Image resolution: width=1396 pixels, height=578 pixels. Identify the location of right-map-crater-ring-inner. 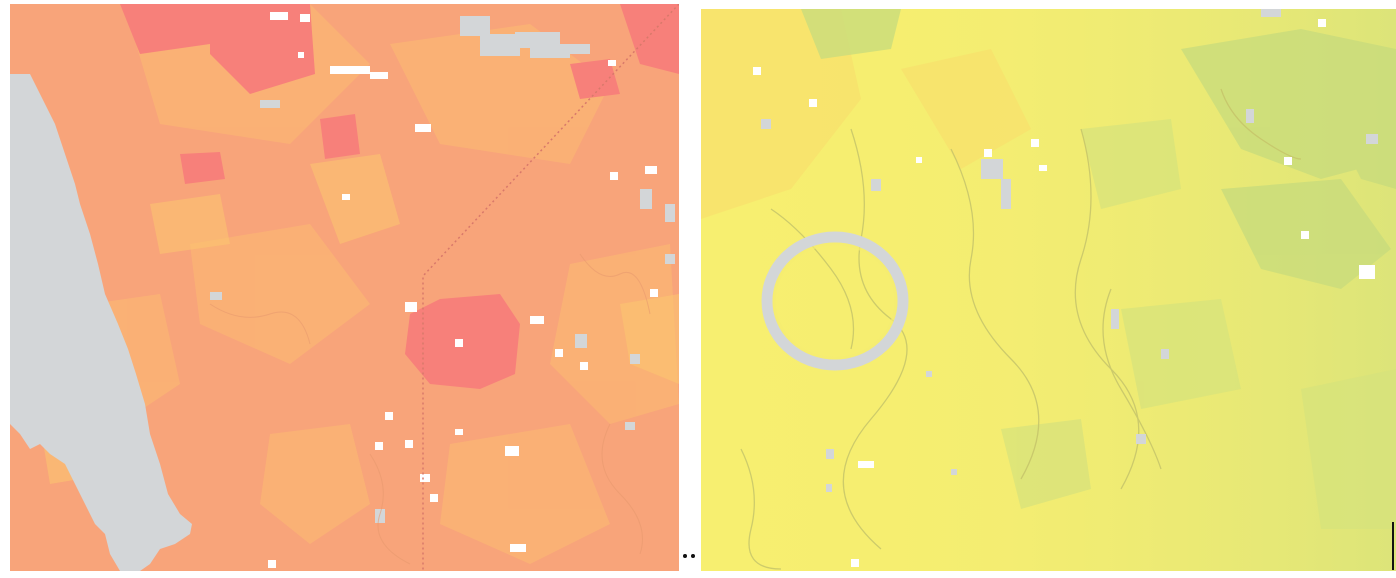
(835, 301).